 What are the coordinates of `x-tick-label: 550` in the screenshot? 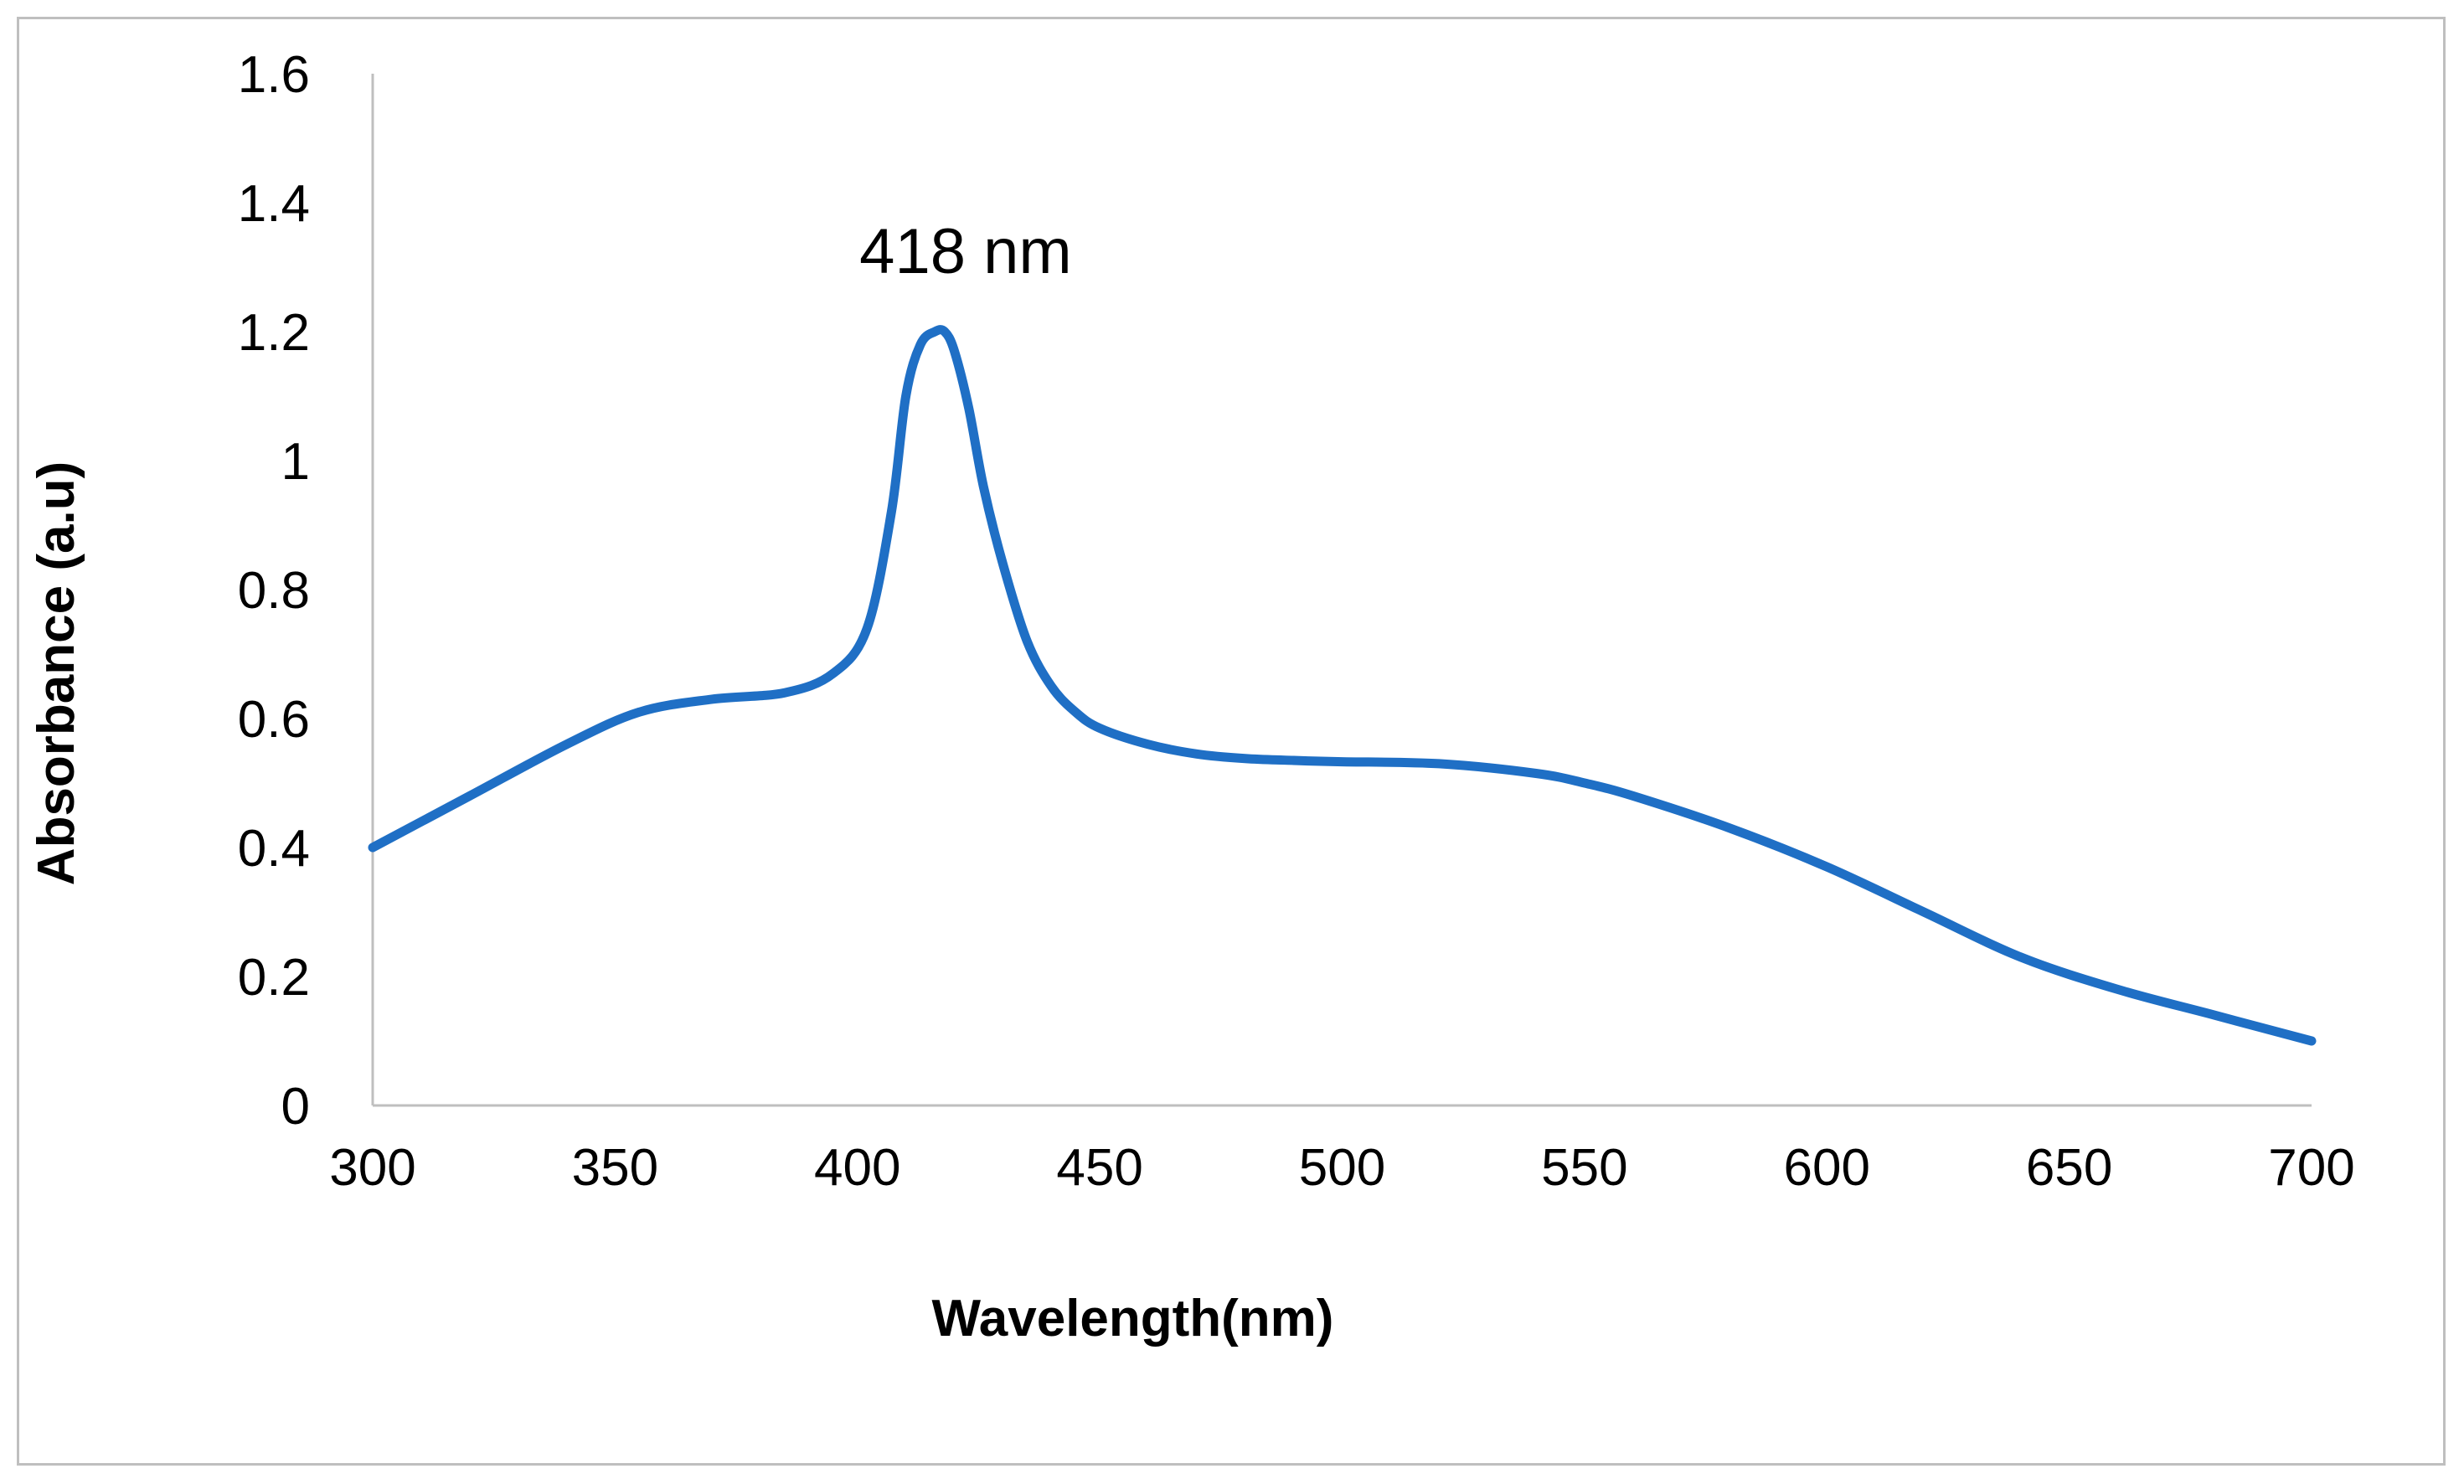 It's located at (1584, 1168).